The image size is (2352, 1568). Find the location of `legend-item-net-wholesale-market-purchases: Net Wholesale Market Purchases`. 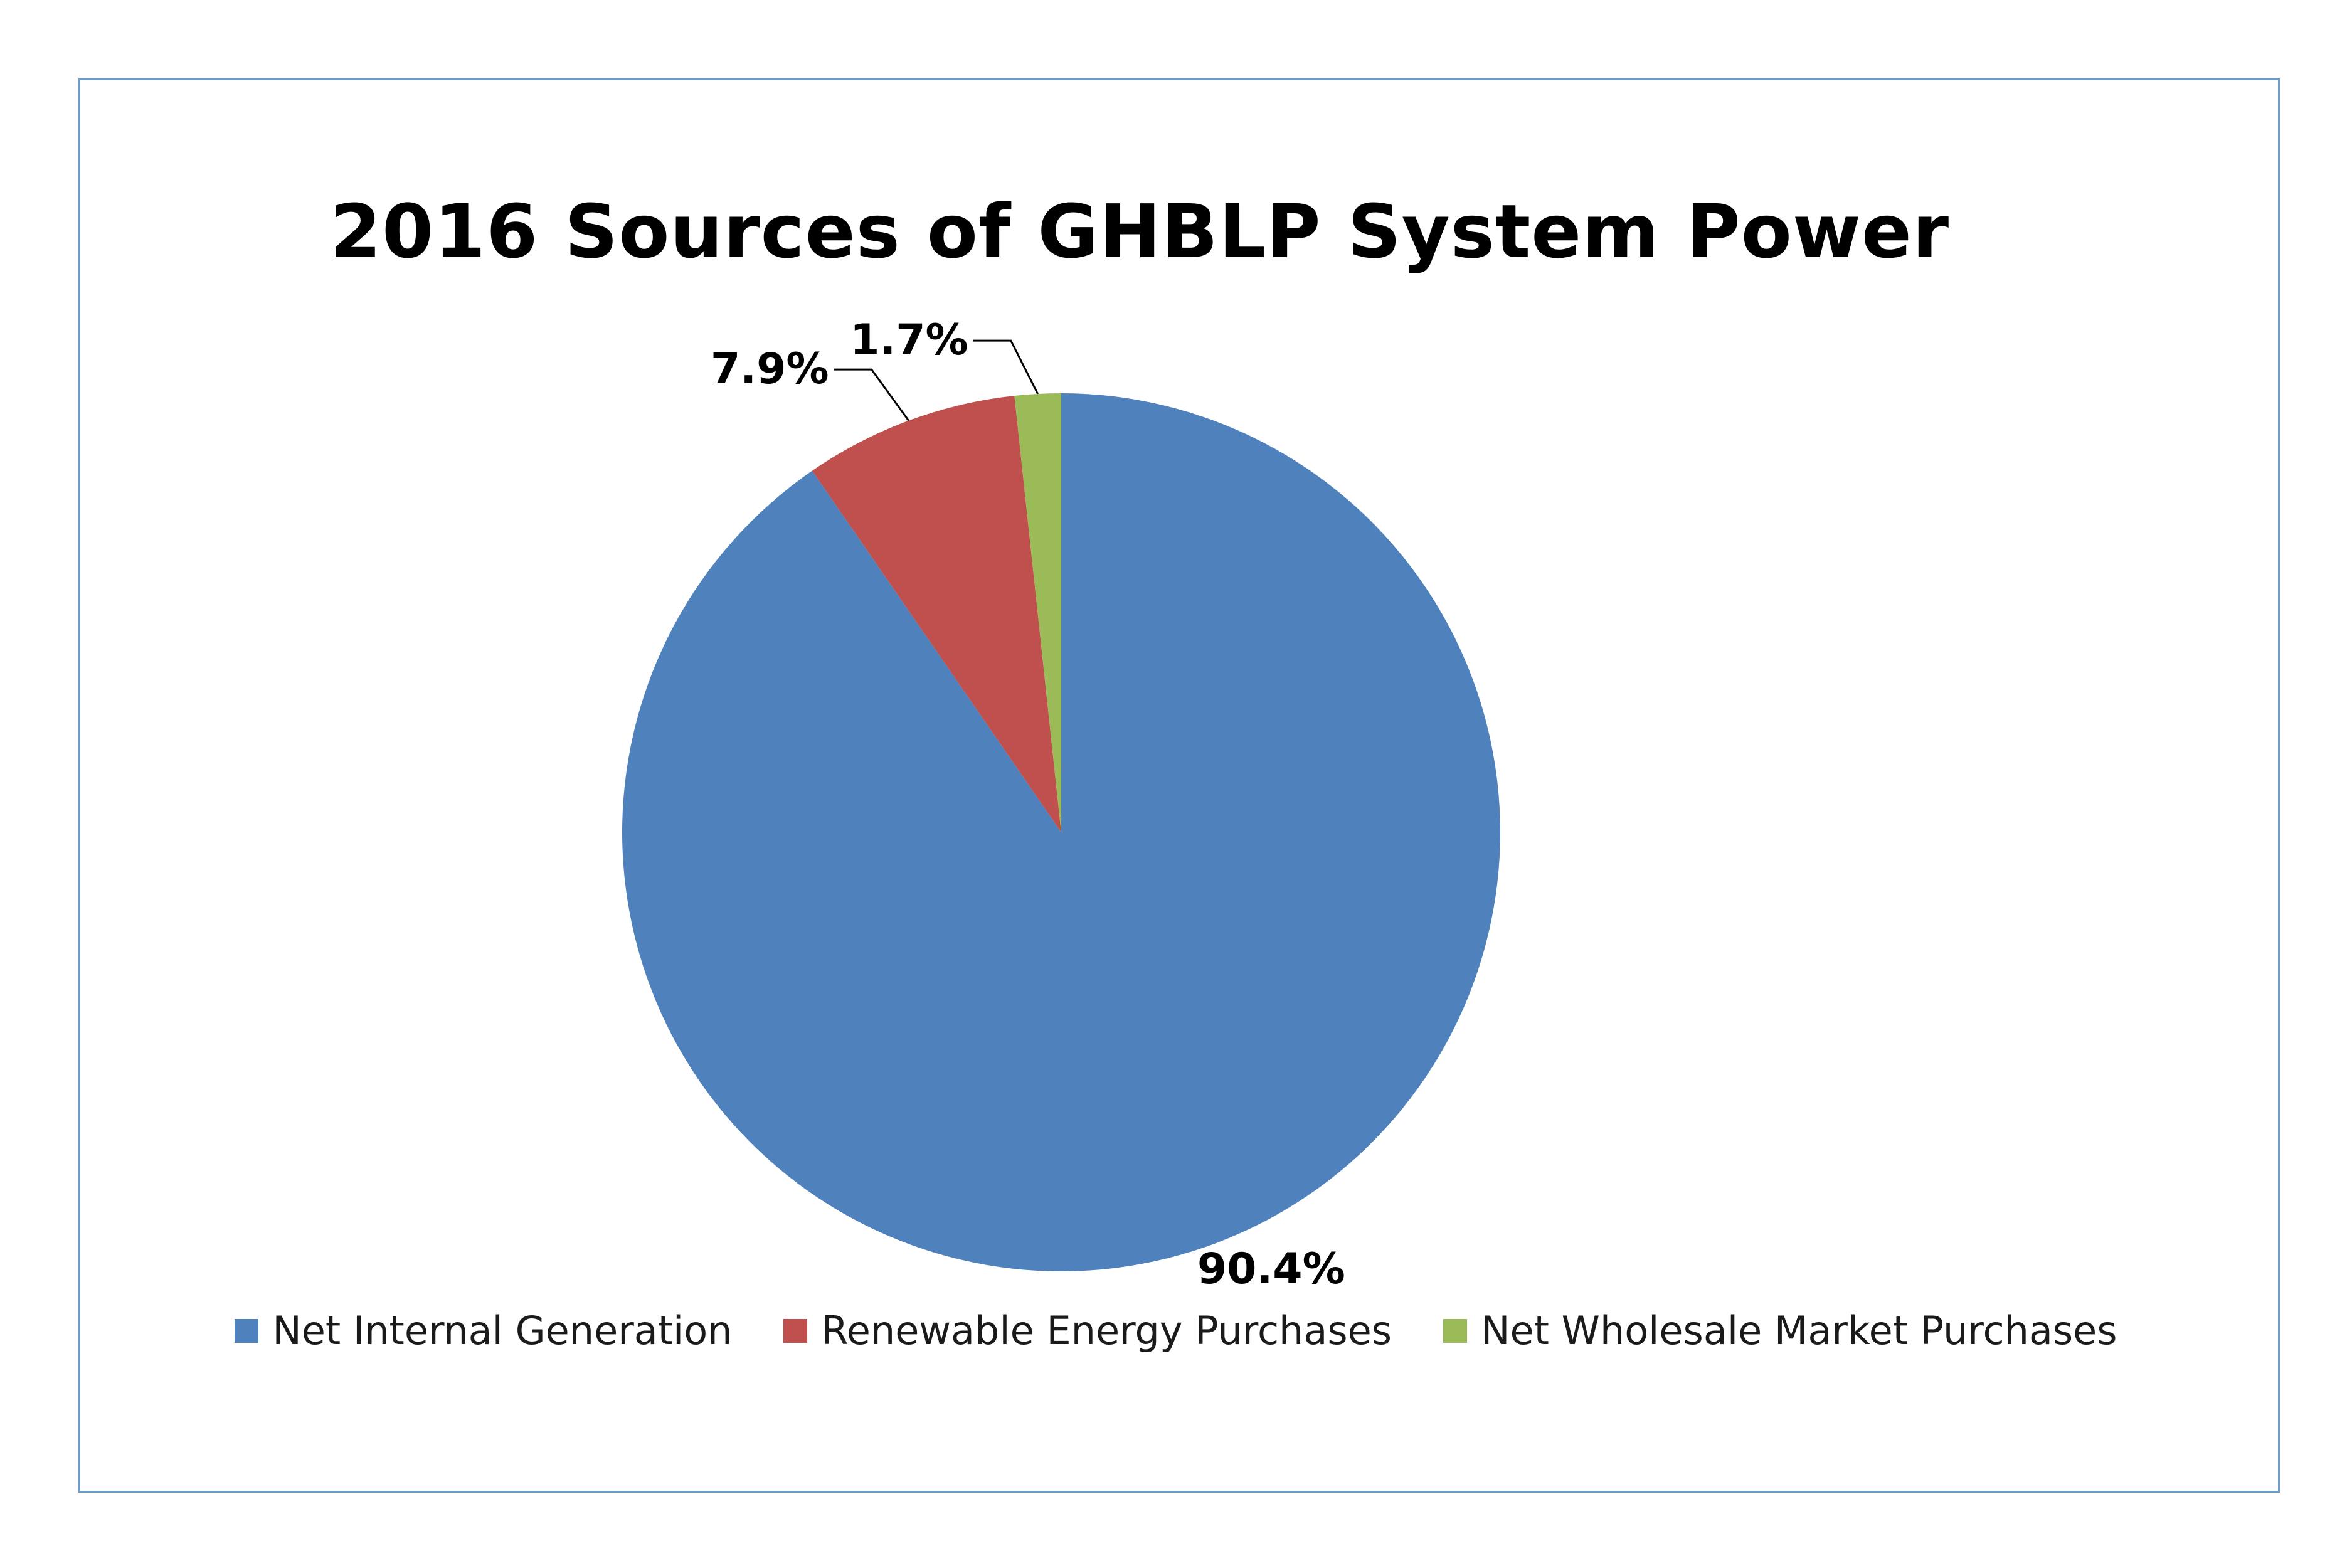

legend-item-net-wholesale-market-purchases: Net Wholesale Market Purchases is located at coordinates (1780, 1330).